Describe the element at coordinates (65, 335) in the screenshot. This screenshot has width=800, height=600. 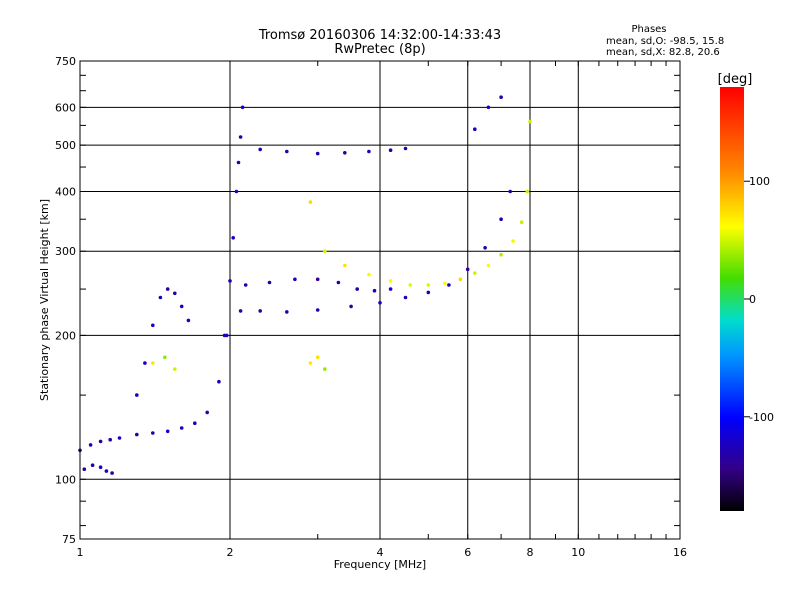
I see `y-tick-label: 200` at that location.